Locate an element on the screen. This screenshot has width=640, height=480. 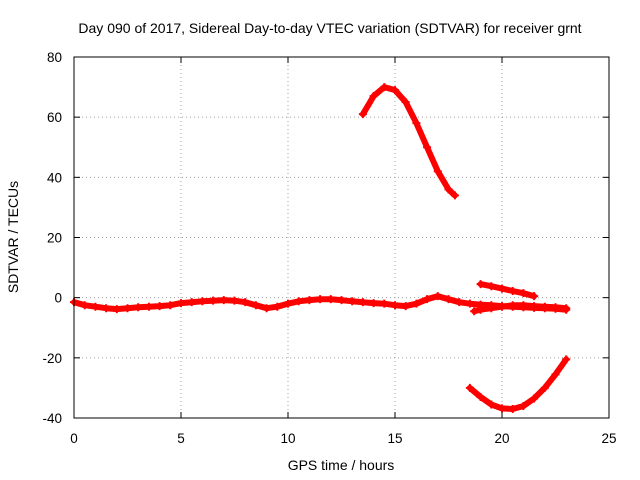
x-tick-label: 25 is located at coordinates (608, 438).